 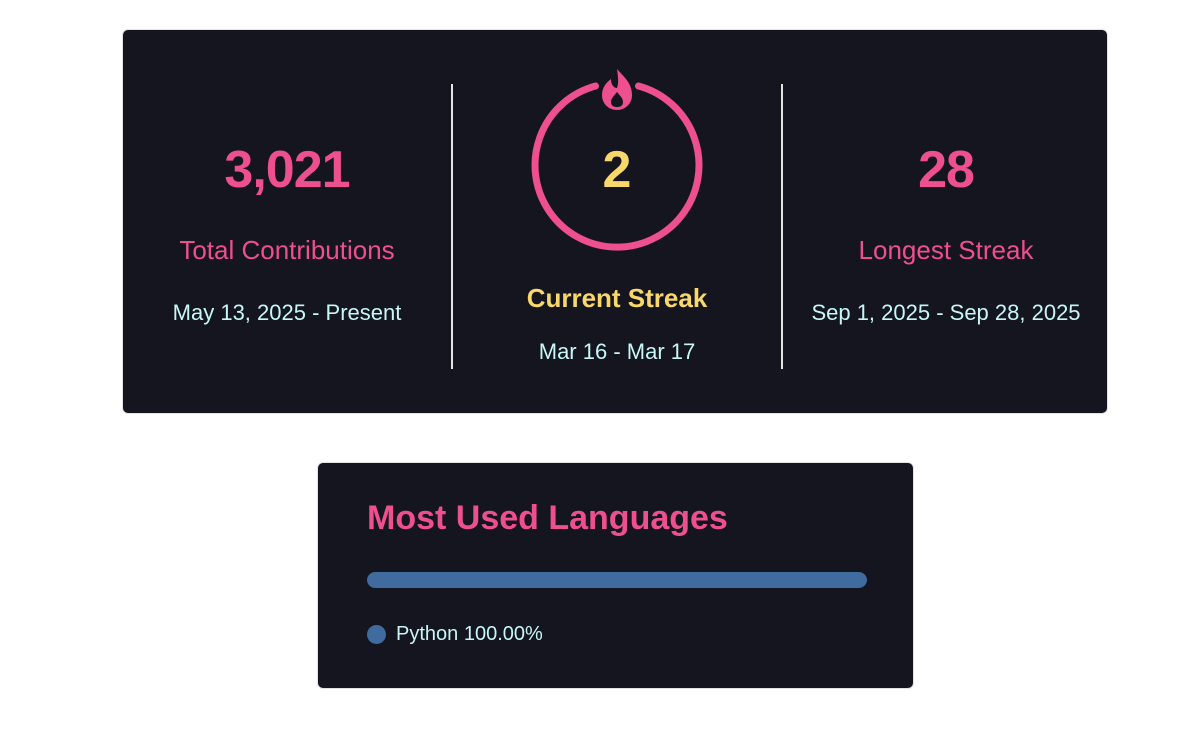 I want to click on current-streak-section: 2 Current Streak Mar 16 - Mar 17, so click(x=617, y=221).